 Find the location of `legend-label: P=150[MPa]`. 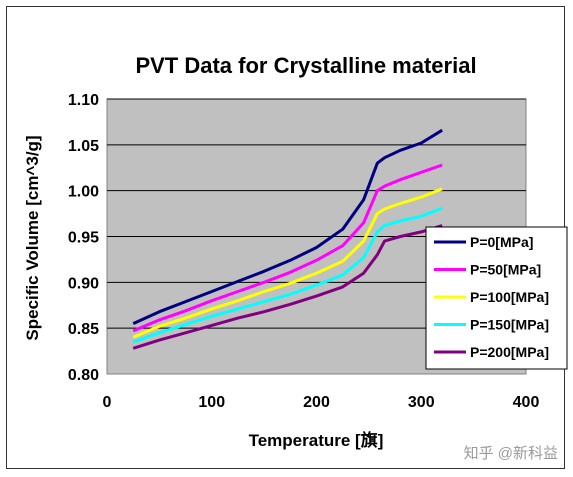

legend-label: P=150[MPa] is located at coordinates (509, 325).